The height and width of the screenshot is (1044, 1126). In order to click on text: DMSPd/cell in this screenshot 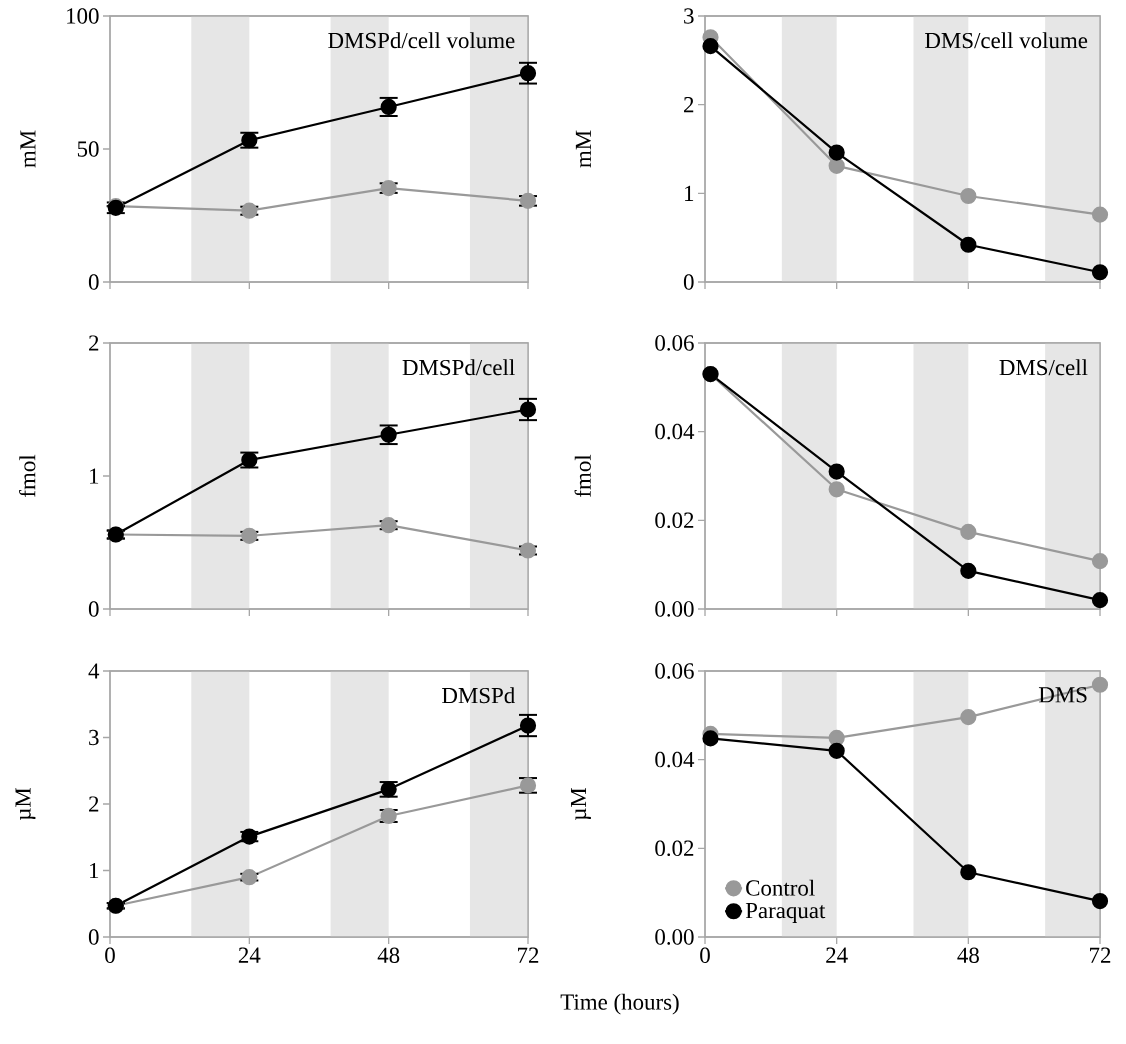, I will do `click(458, 367)`.